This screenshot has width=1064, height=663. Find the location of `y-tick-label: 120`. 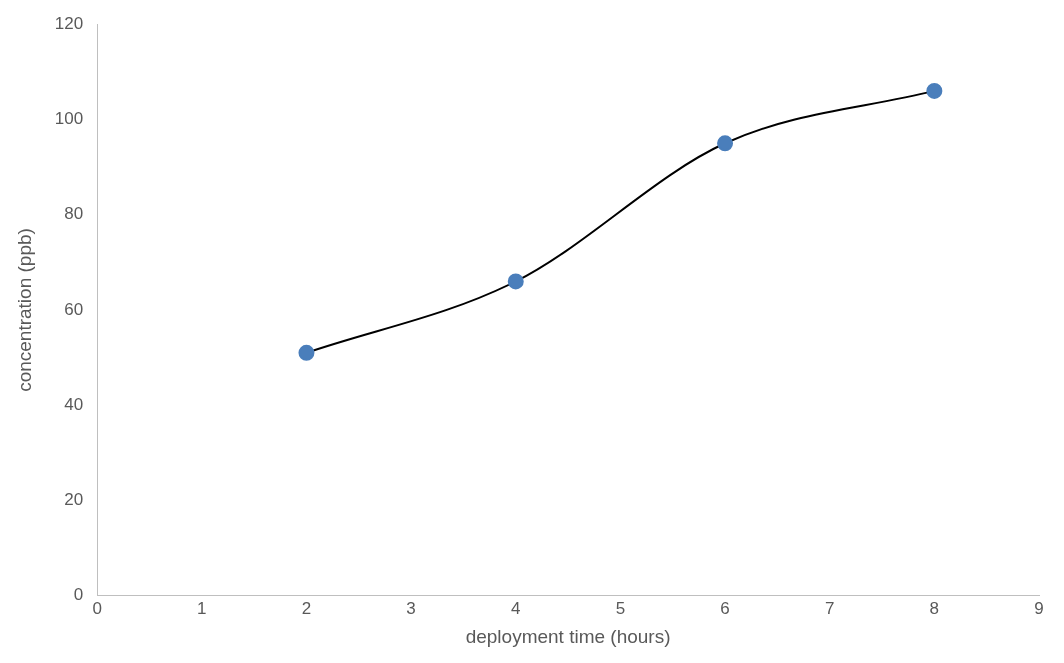

y-tick-label: 120 is located at coordinates (69, 23).